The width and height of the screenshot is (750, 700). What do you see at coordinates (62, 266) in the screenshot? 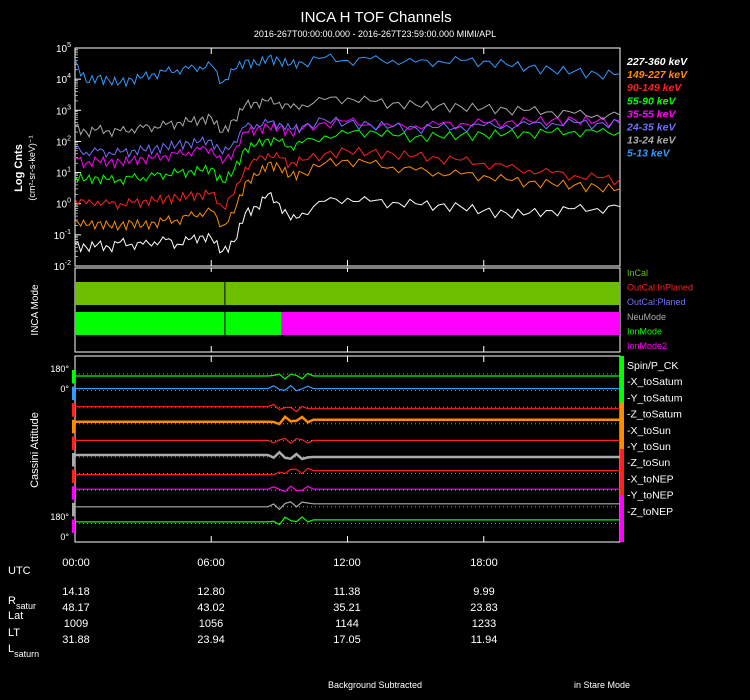
I see `flux-ytick-label: 10⁻²` at bounding box center [62, 266].